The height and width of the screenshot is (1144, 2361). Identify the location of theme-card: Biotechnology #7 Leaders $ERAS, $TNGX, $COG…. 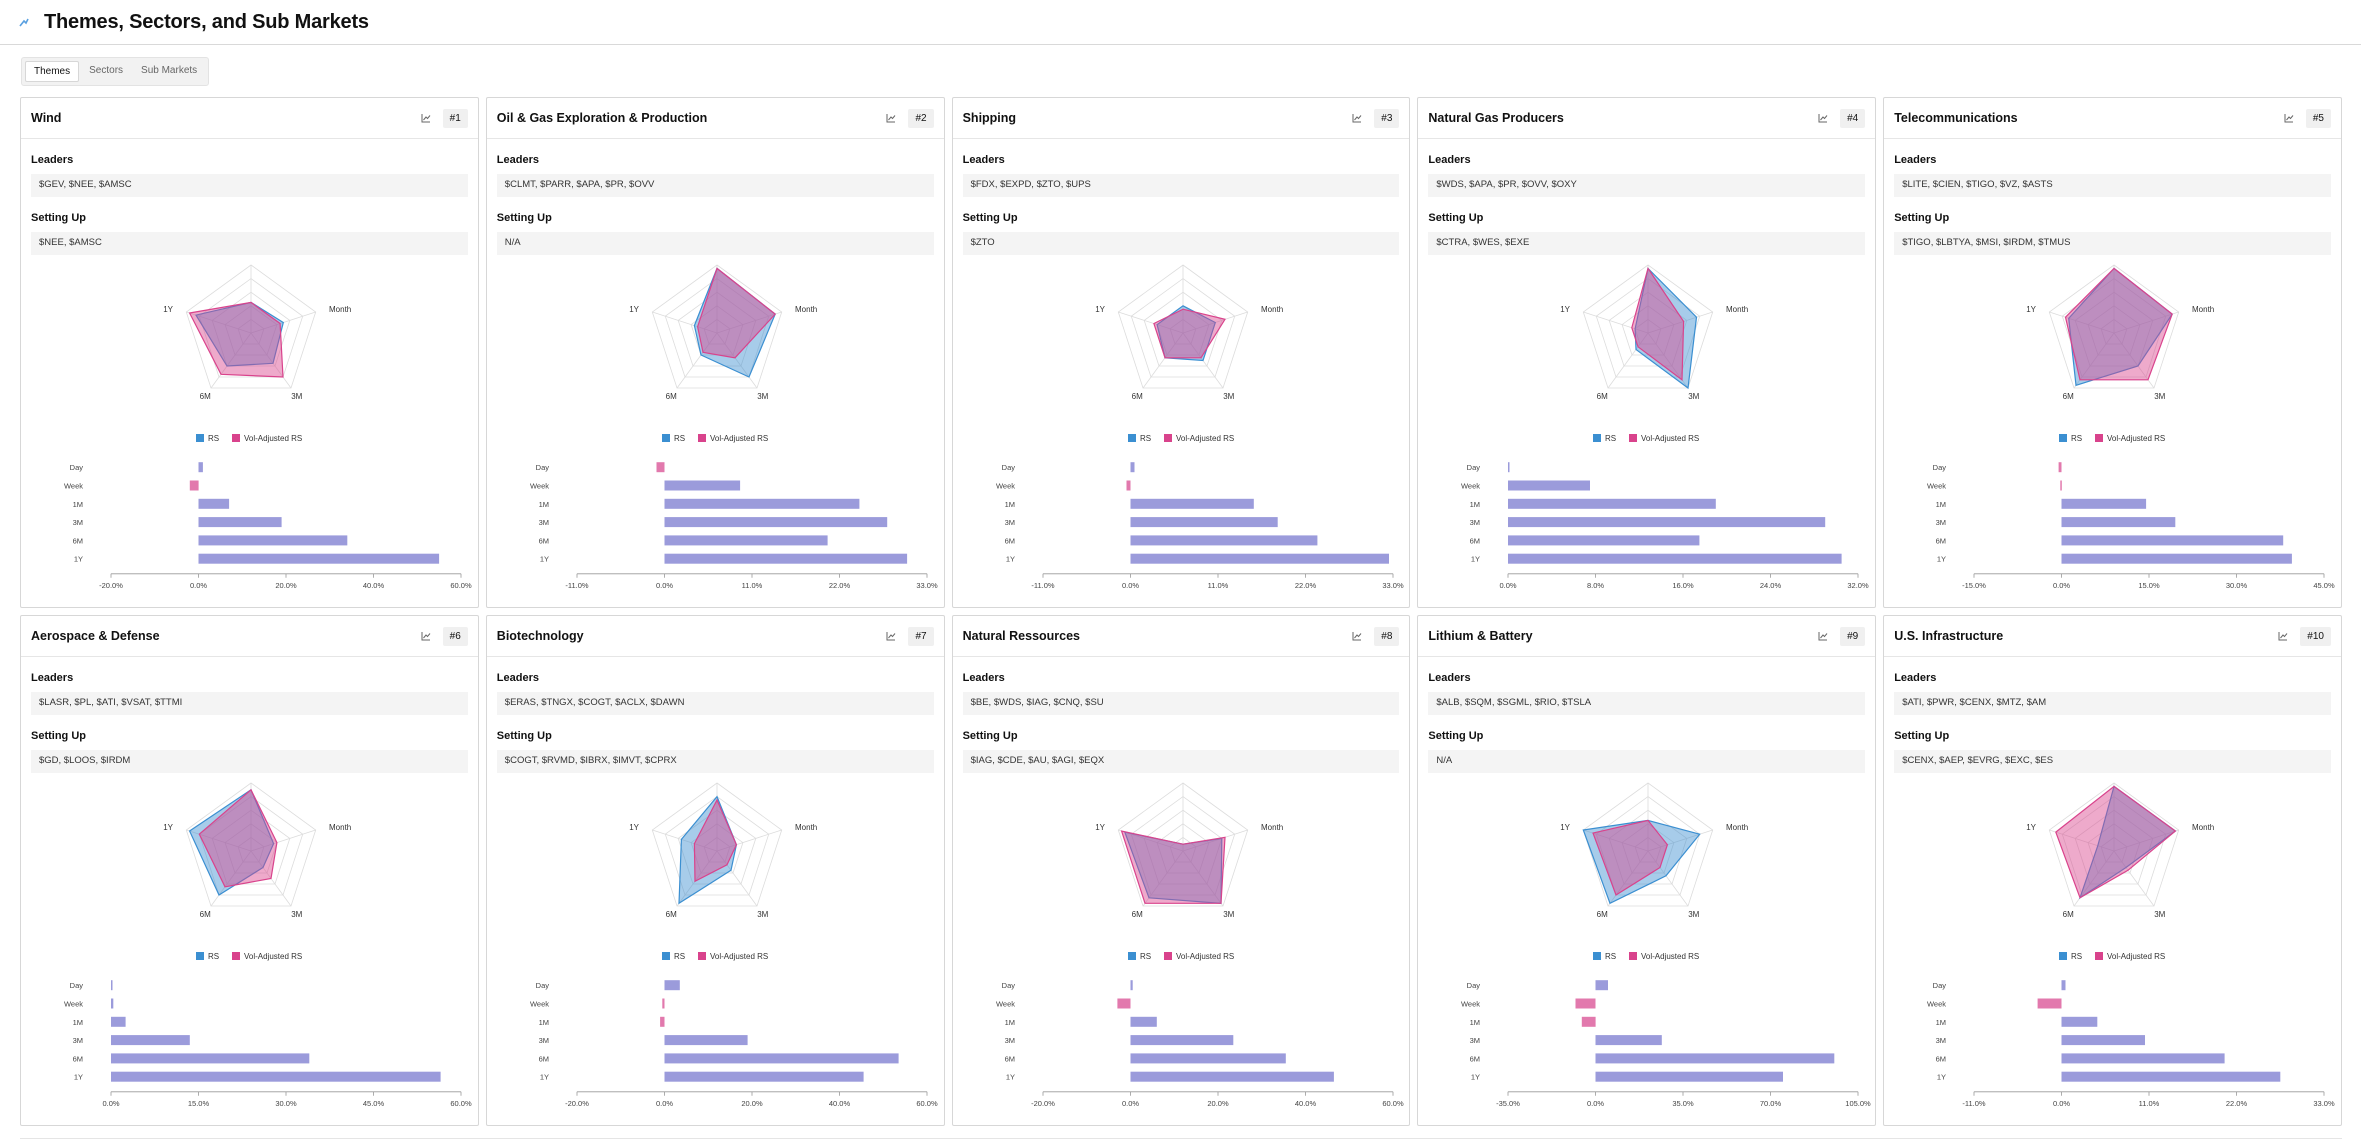
(715, 870).